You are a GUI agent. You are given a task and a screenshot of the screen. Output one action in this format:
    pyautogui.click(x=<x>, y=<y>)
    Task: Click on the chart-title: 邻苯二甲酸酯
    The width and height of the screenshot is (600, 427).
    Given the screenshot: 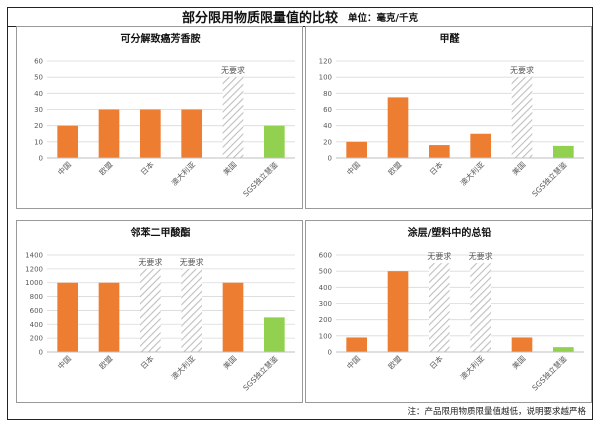 What is the action you would take?
    pyautogui.click(x=161, y=232)
    